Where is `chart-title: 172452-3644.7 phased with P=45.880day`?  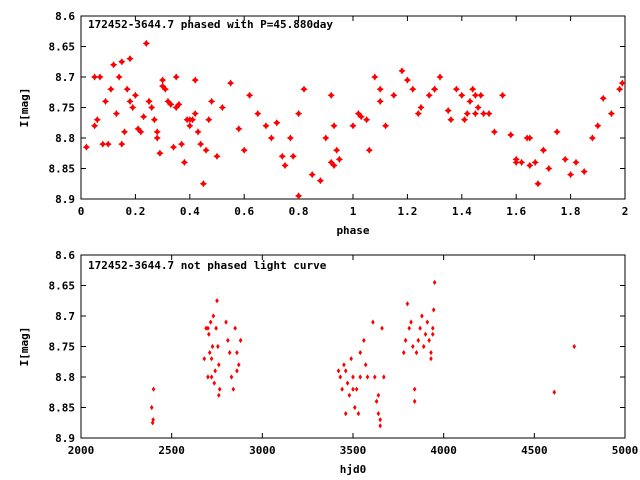 chart-title: 172452-3644.7 phased with P=45.880day is located at coordinates (210, 24).